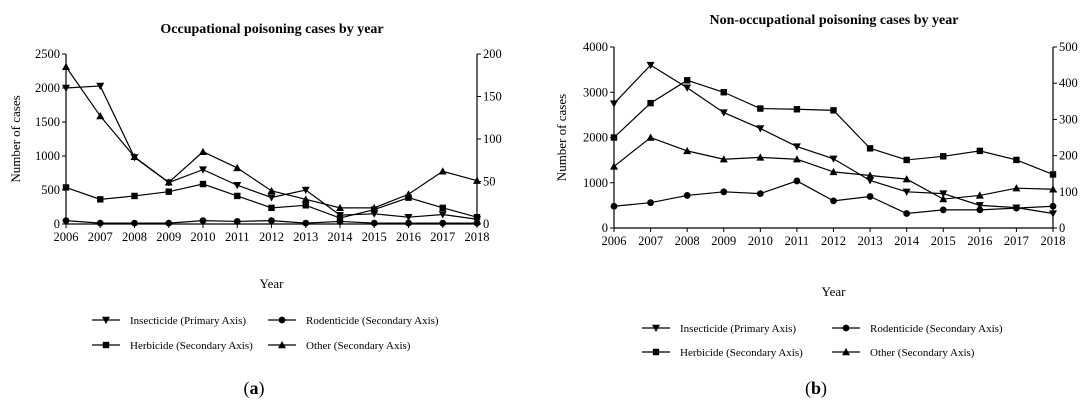 Image resolution: width=1082 pixels, height=403 pixels. Describe the element at coordinates (188, 321) in the screenshot. I see `charta-legend-label: Insecticide (Primary Axis)` at that location.